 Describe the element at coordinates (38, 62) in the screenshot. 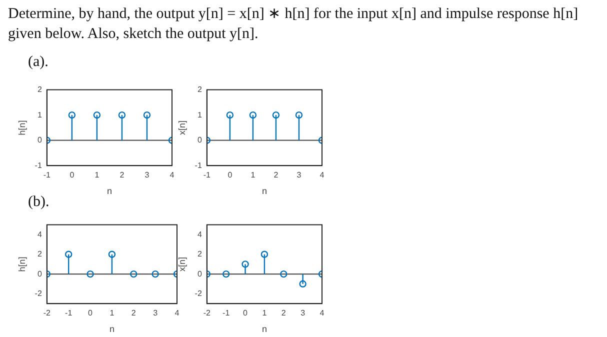

I see `chart-subtitle: (a).` at that location.